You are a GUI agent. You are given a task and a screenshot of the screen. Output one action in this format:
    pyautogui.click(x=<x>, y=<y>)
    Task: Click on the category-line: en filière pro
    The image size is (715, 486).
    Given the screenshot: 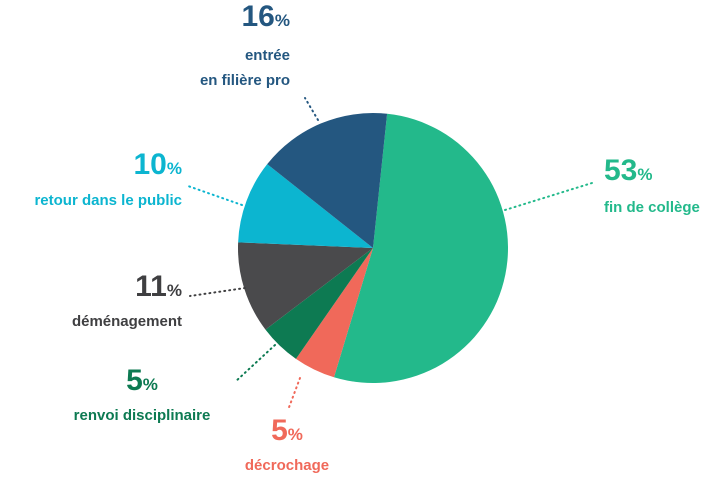 What is the action you would take?
    pyautogui.click(x=245, y=80)
    